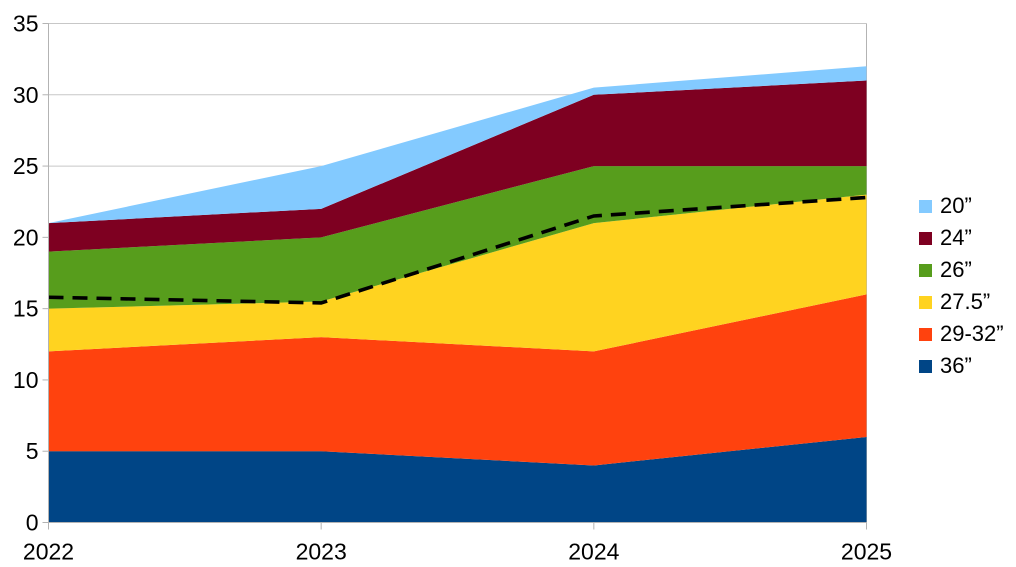  Describe the element at coordinates (956, 365) in the screenshot. I see `legend-label: 36”` at that location.